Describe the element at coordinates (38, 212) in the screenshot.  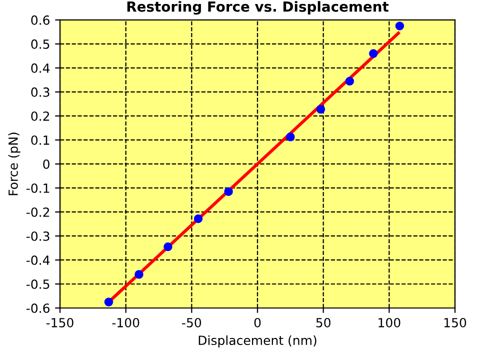
I see `y-tick-label: -0.2` at that location.